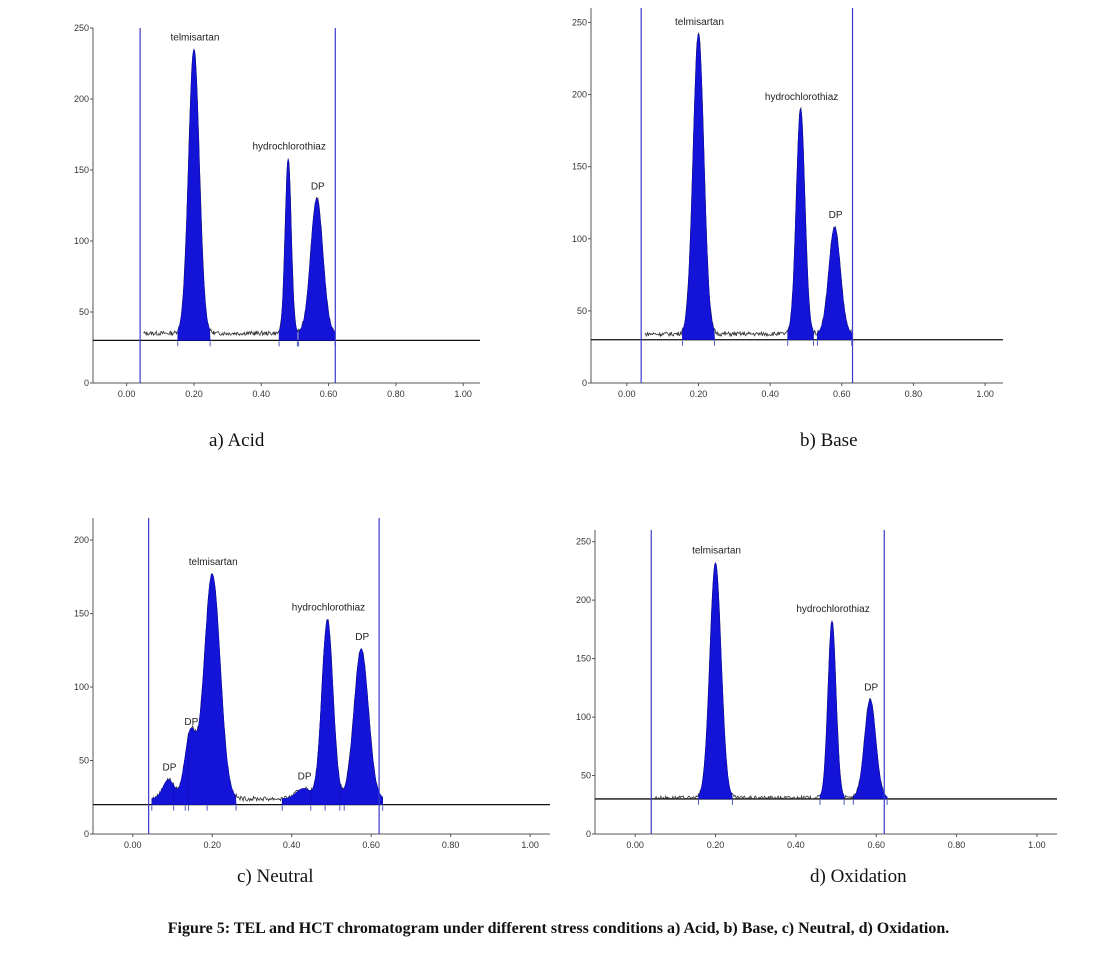  I want to click on caption-neutral: c) Neutral, so click(275, 876).